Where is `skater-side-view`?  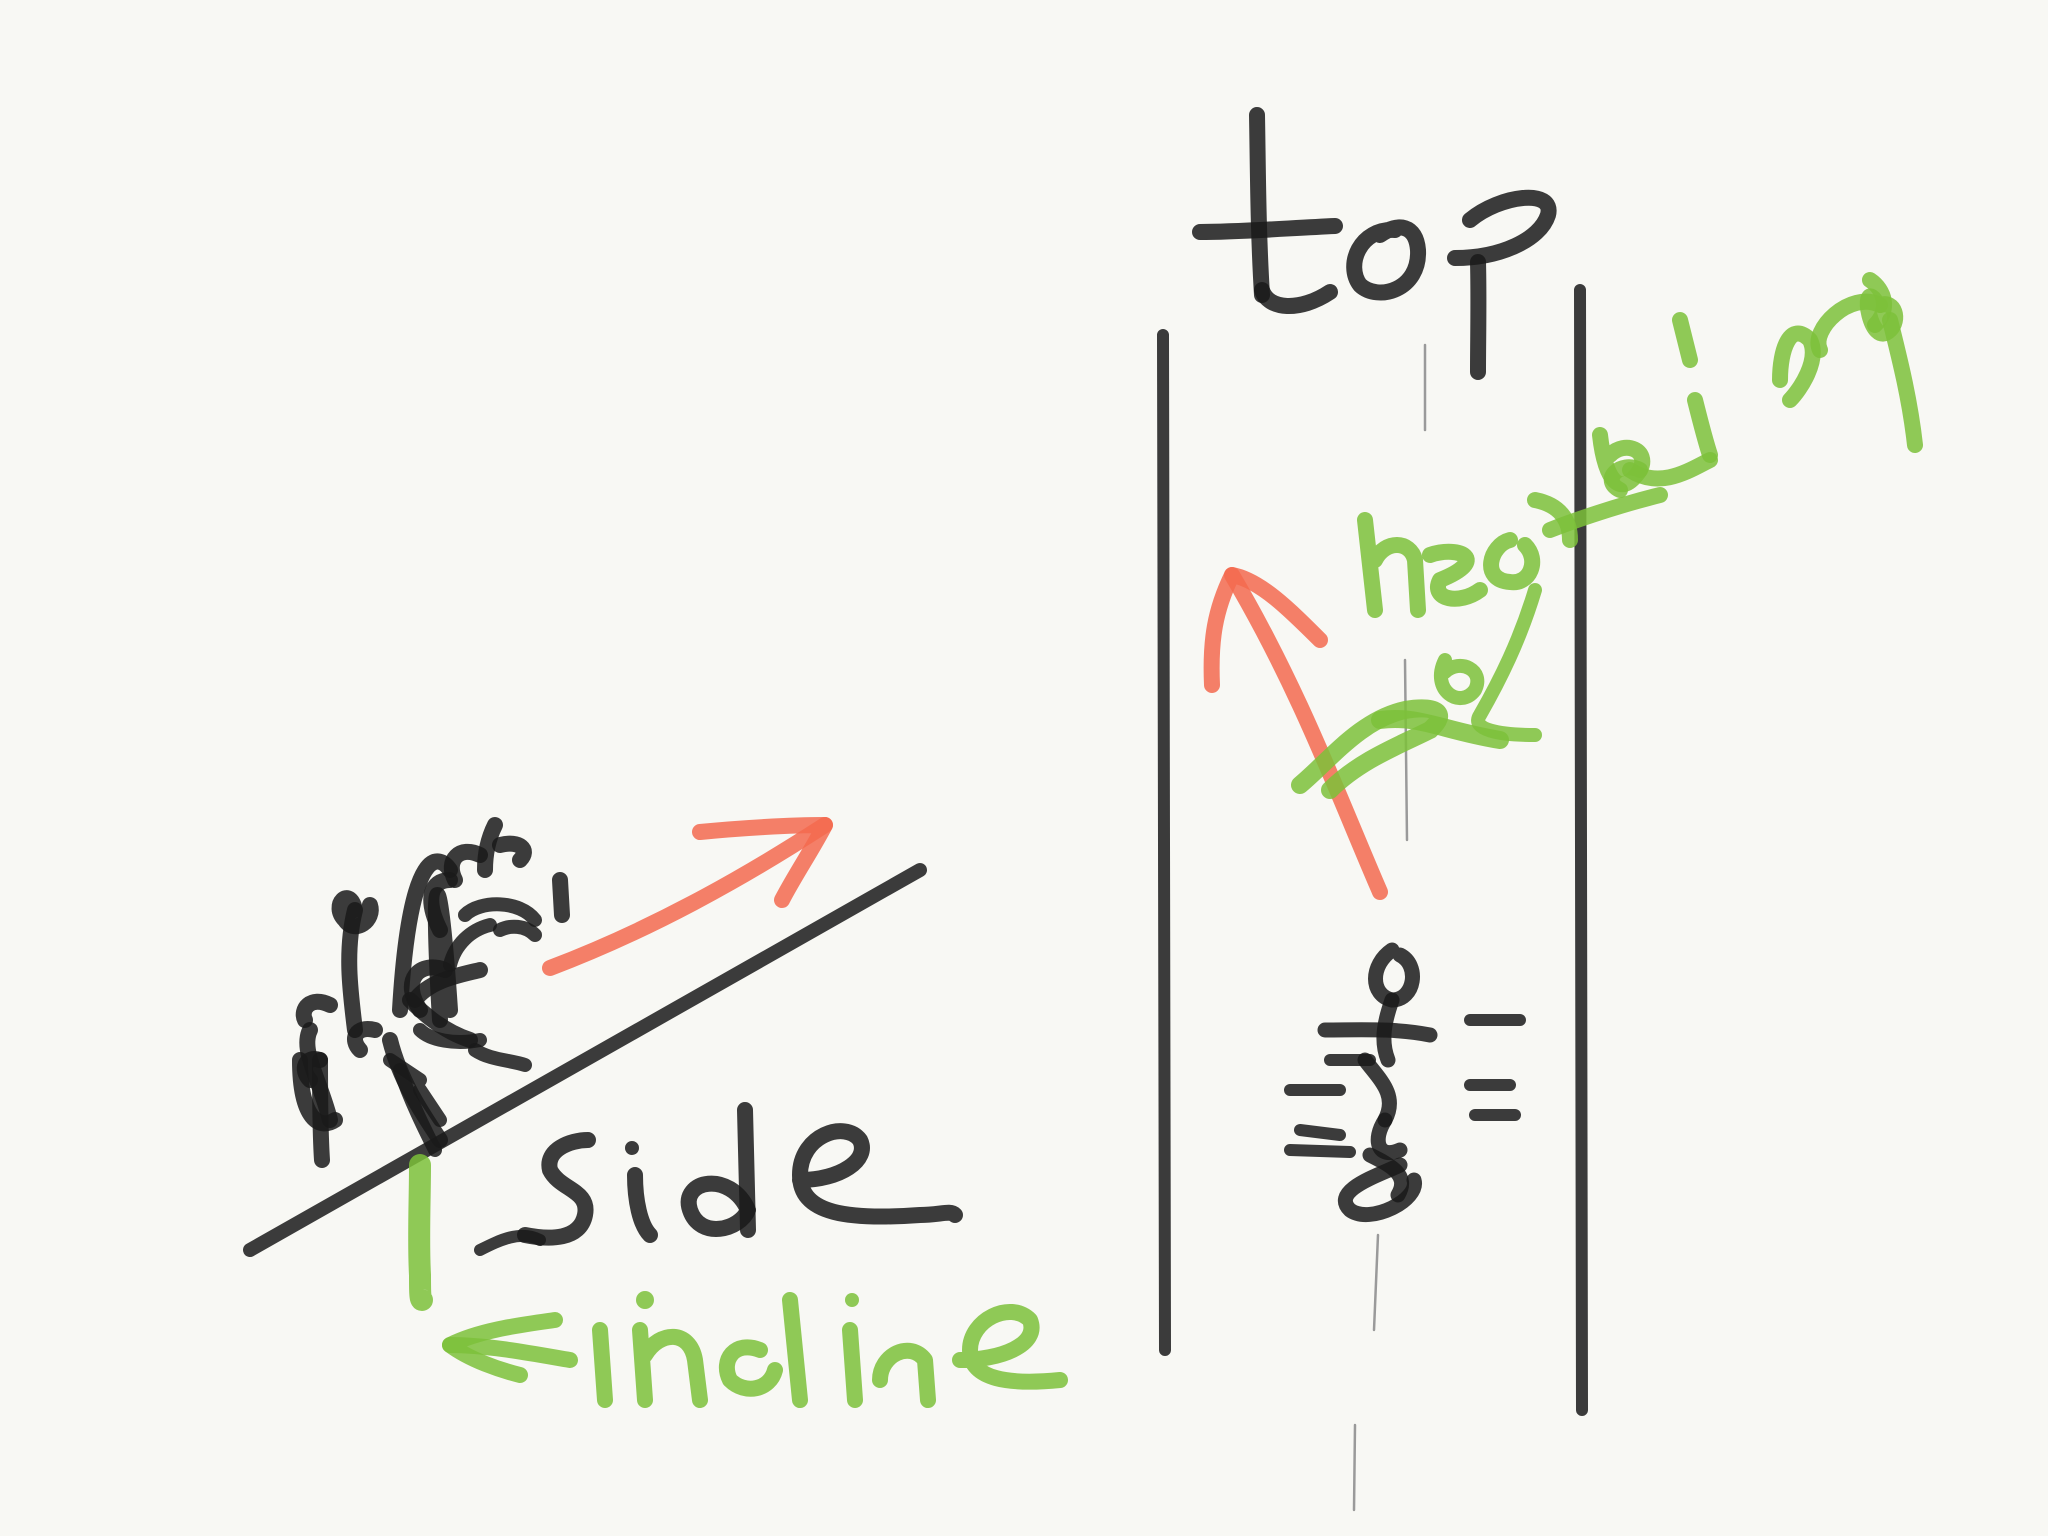
skater-side-view is located at coordinates (431, 992).